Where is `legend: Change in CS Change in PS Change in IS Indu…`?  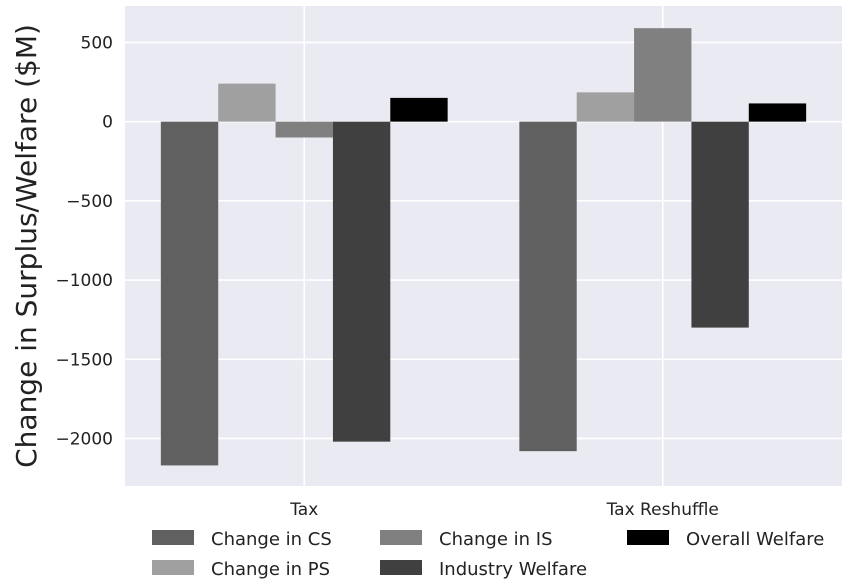
legend: Change in CS Change in PS Change in IS Indu… is located at coordinates (488, 554).